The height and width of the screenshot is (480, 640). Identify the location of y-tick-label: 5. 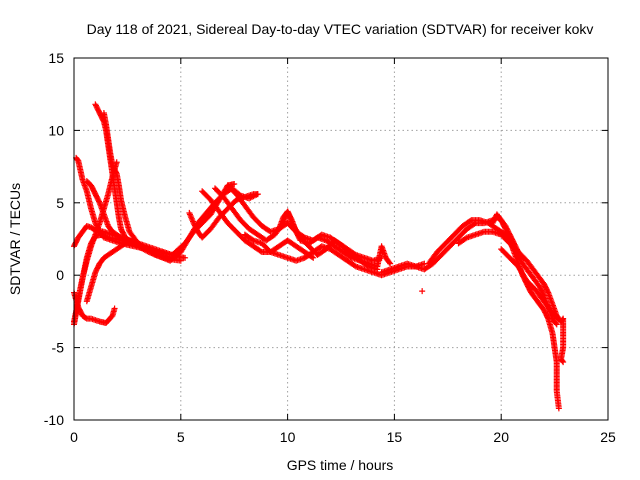
(60, 203).